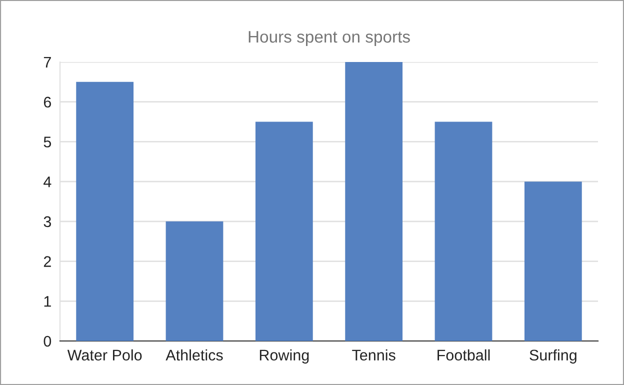 The width and height of the screenshot is (624, 385). What do you see at coordinates (284, 356) in the screenshot?
I see `x-tick-label: Rowing` at bounding box center [284, 356].